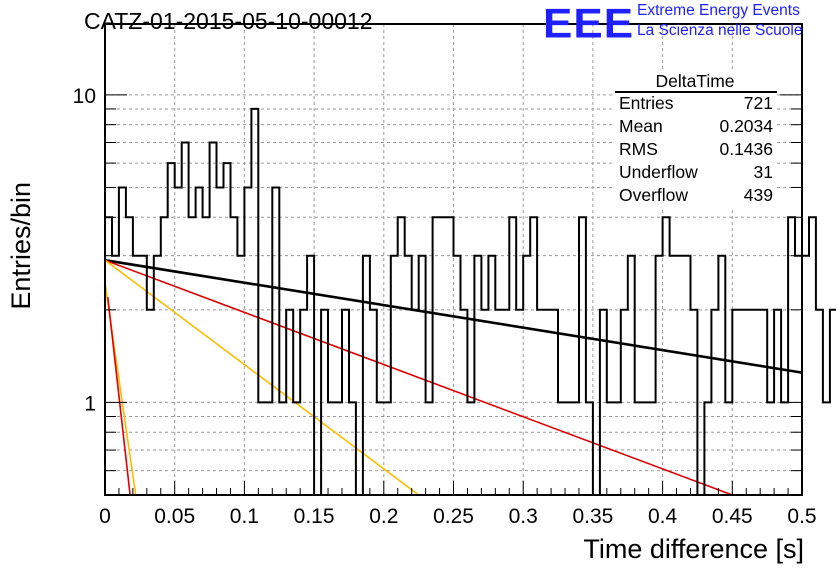  I want to click on x-tick-label: 0.05, so click(174, 516).